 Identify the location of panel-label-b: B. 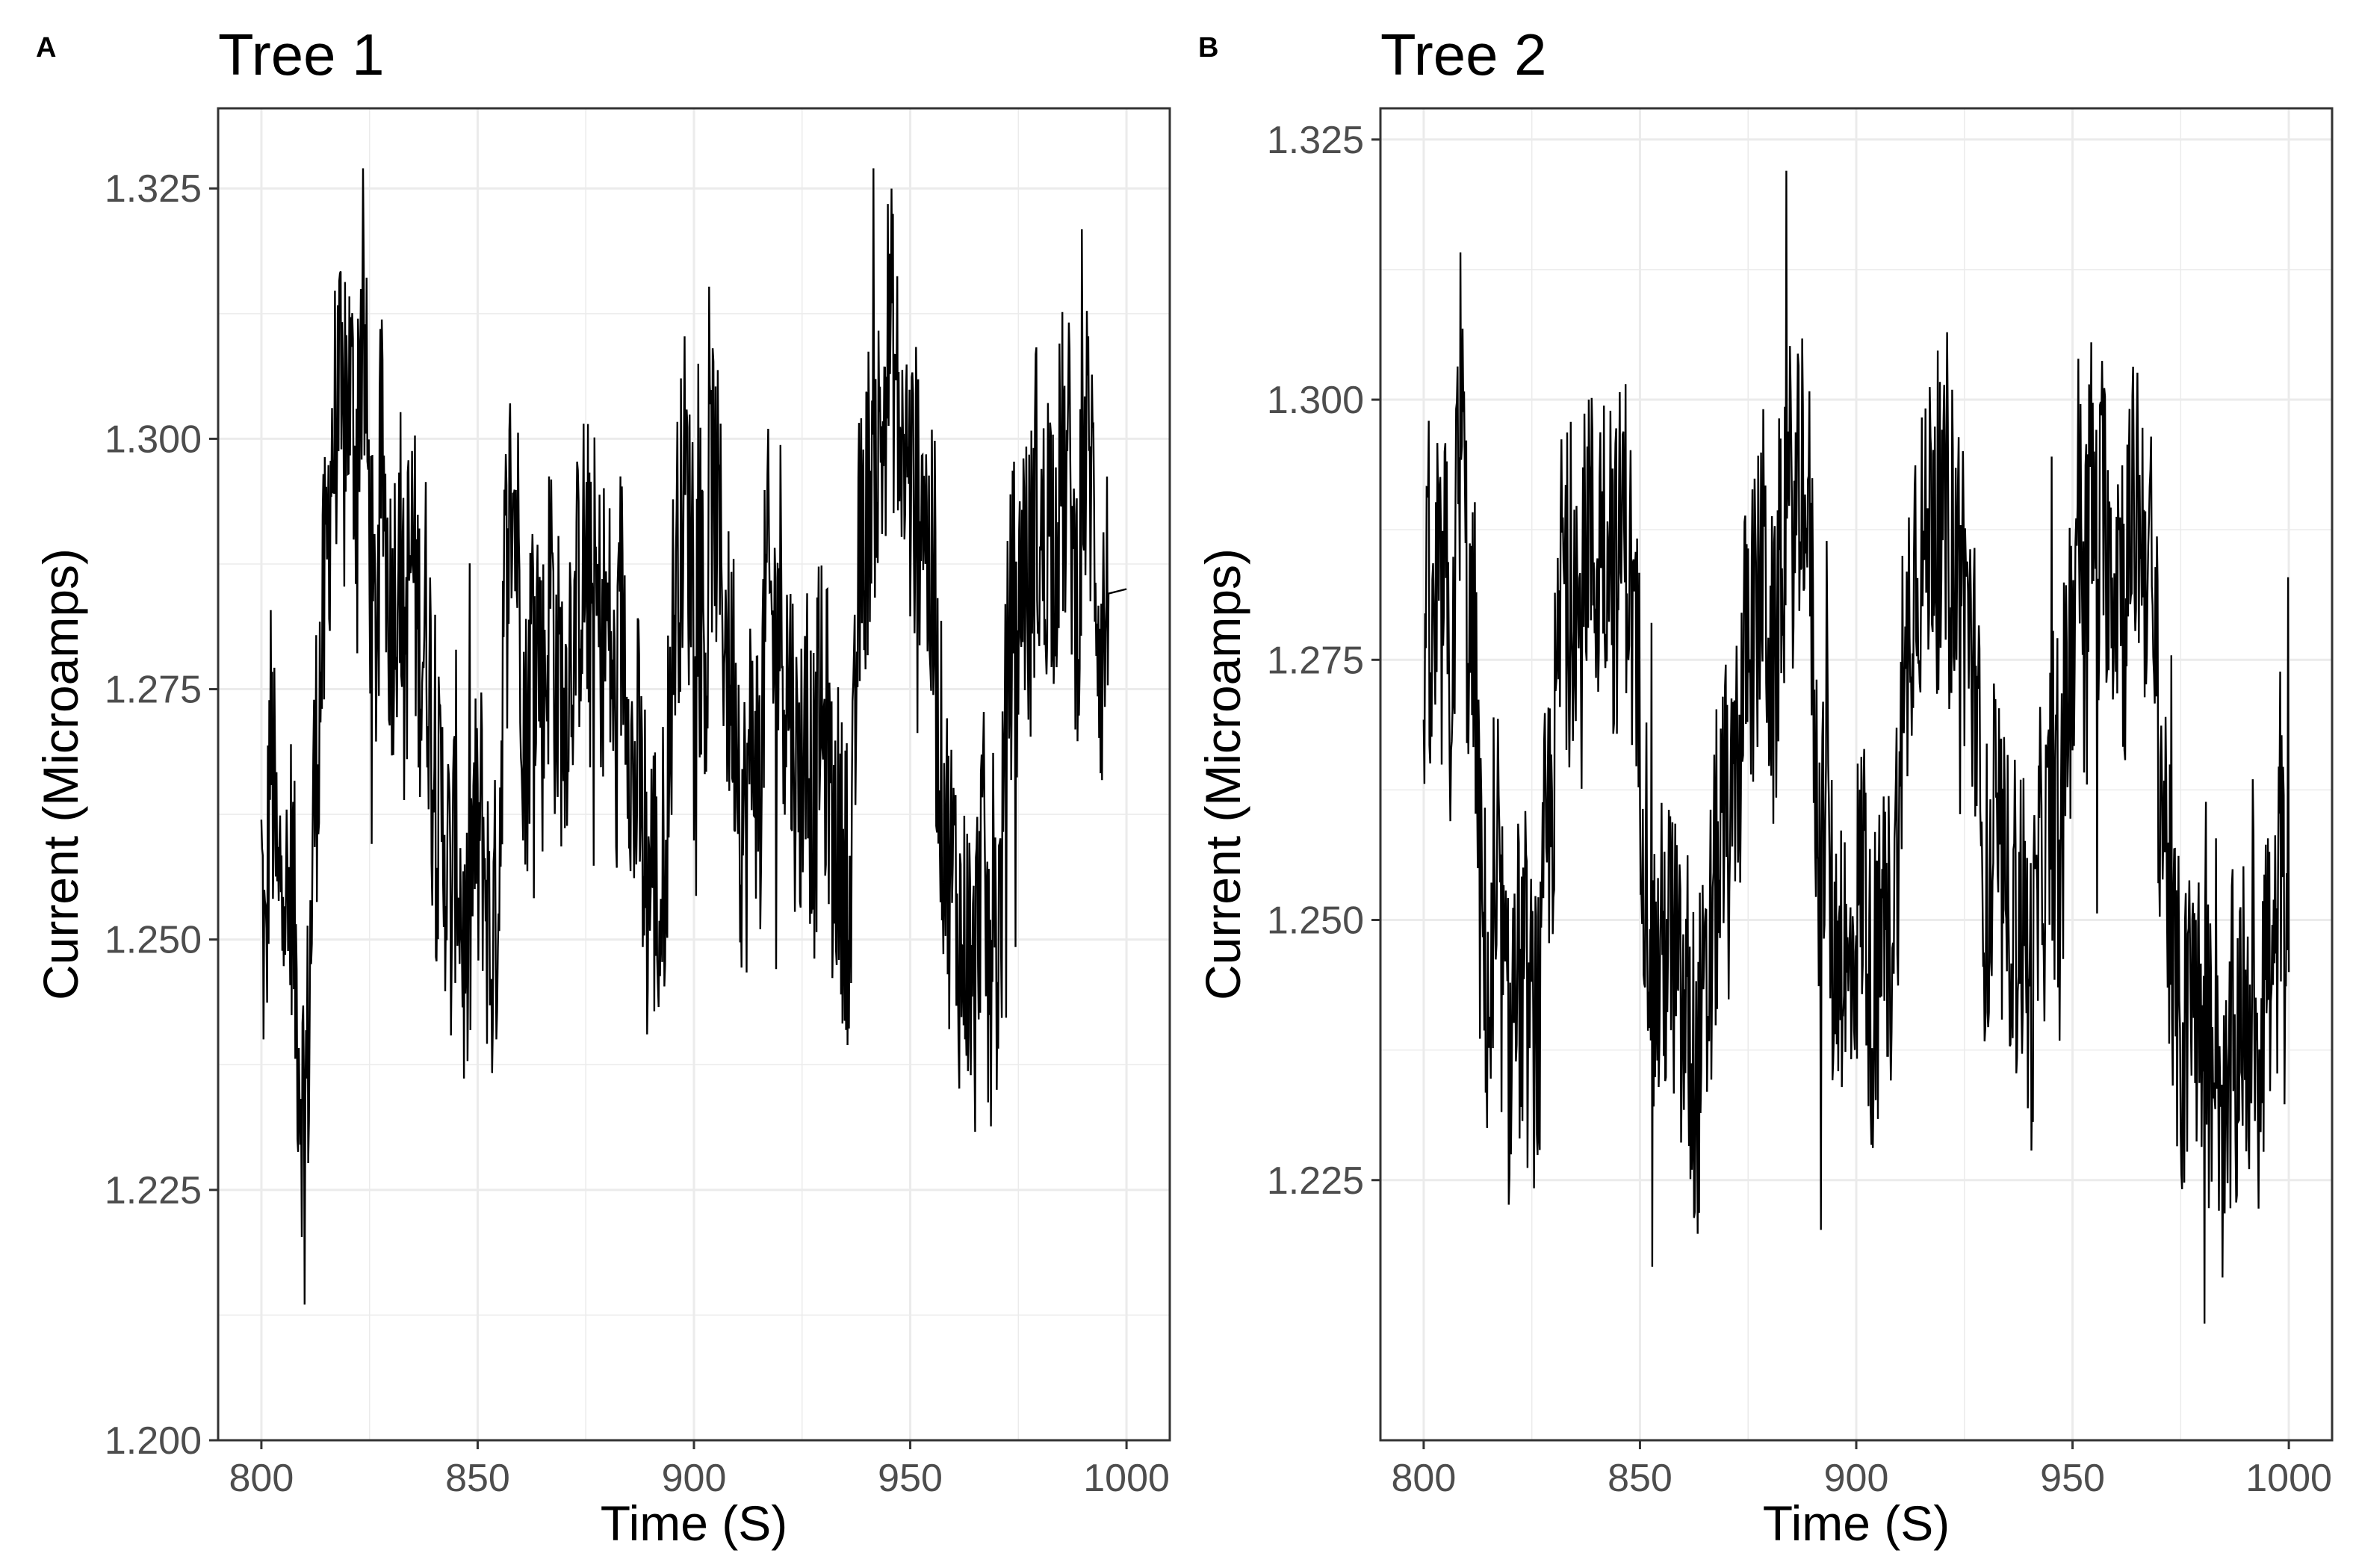
(1208, 48).